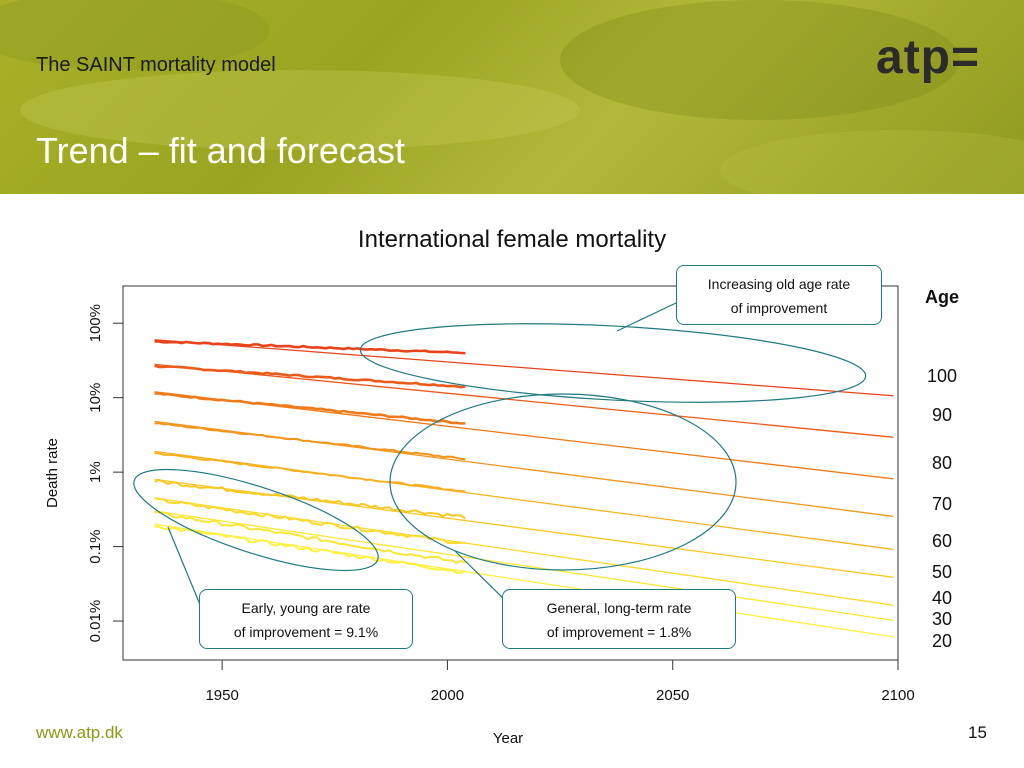  I want to click on connector-old-age, so click(646, 317).